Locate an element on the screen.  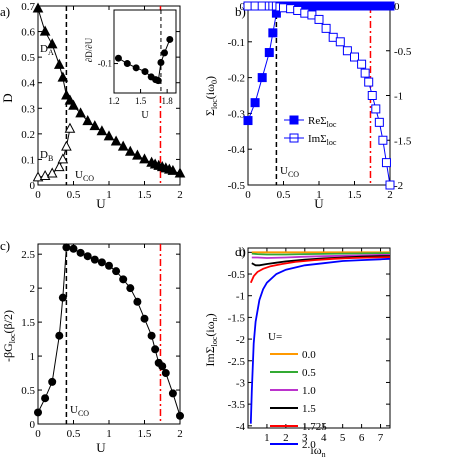
y-tick-label: -3 is located at coordinates (241, 383).